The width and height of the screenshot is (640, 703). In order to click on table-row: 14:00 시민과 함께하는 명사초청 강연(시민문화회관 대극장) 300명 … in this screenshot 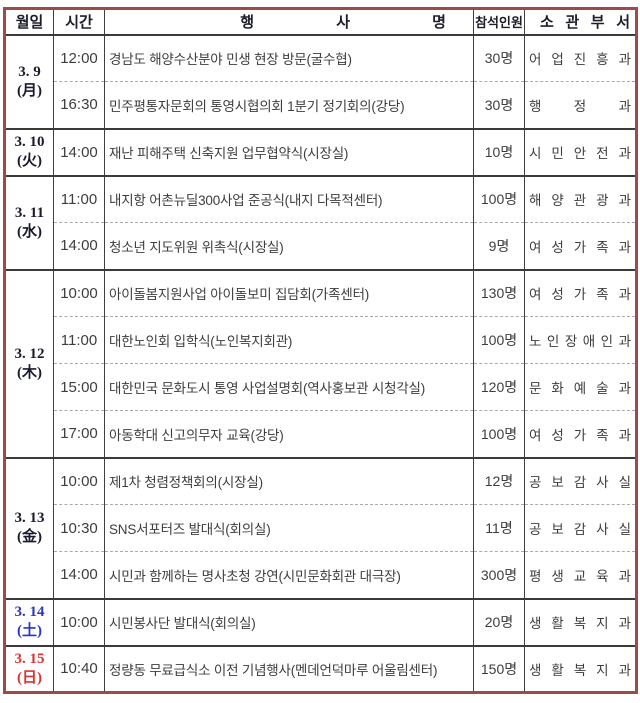, I will do `click(321, 575)`.